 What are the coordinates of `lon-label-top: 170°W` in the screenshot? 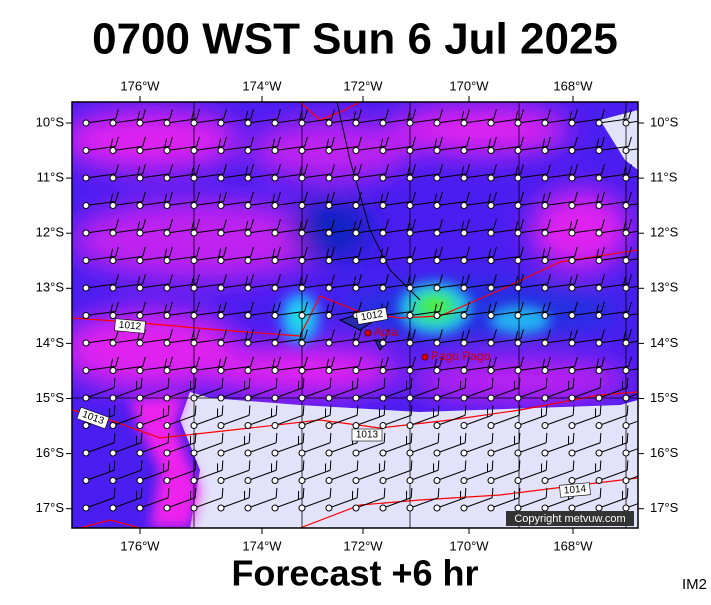 It's located at (469, 85).